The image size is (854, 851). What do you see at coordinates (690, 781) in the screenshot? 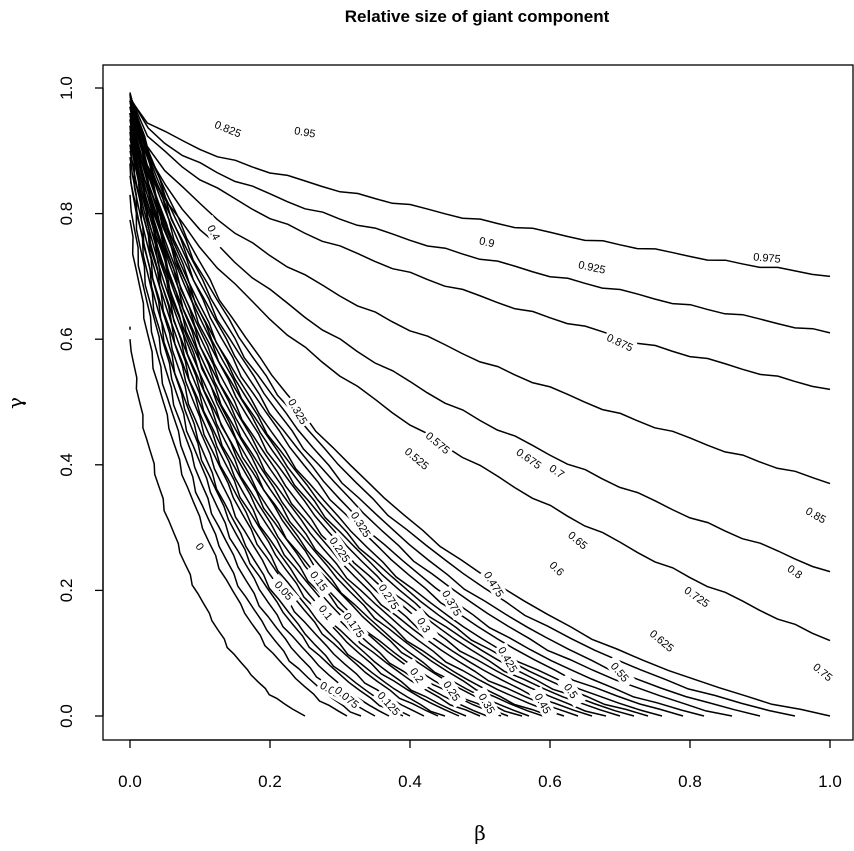
I see `x-tick-label: 0.8` at bounding box center [690, 781].